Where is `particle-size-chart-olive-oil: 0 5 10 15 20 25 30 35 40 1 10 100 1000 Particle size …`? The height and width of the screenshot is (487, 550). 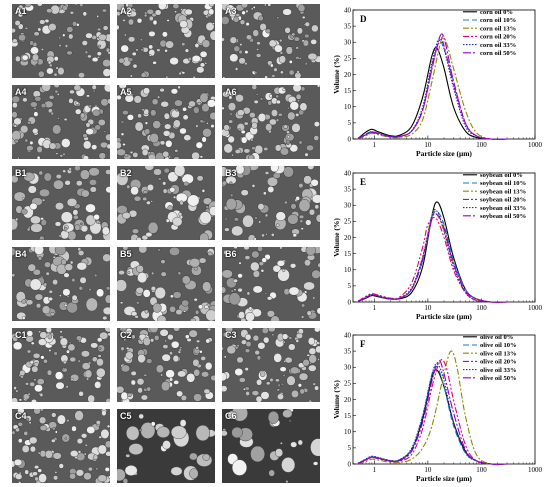
particle-size-chart-olive-oil: 0 5 10 15 20 25 30 35 40 1 10 100 1000 Particle size … is located at coordinates (440, 407).